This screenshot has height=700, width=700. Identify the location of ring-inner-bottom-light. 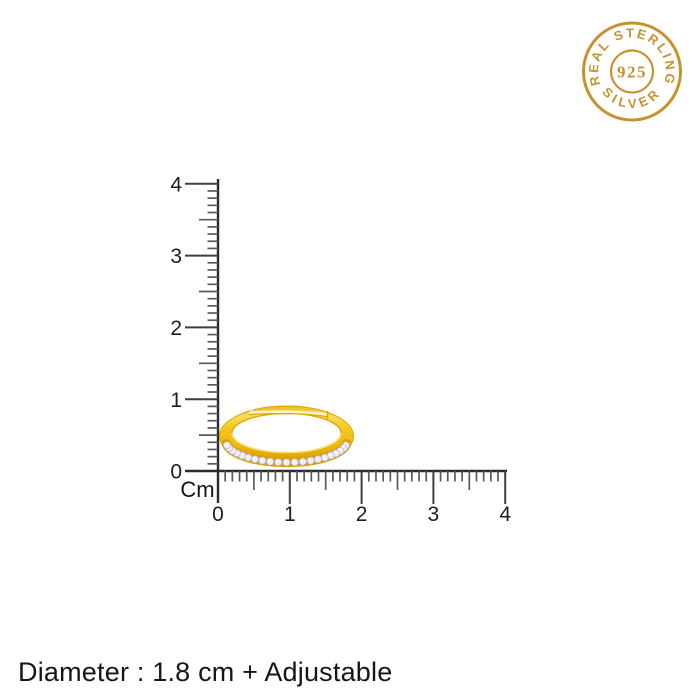
(286, 443).